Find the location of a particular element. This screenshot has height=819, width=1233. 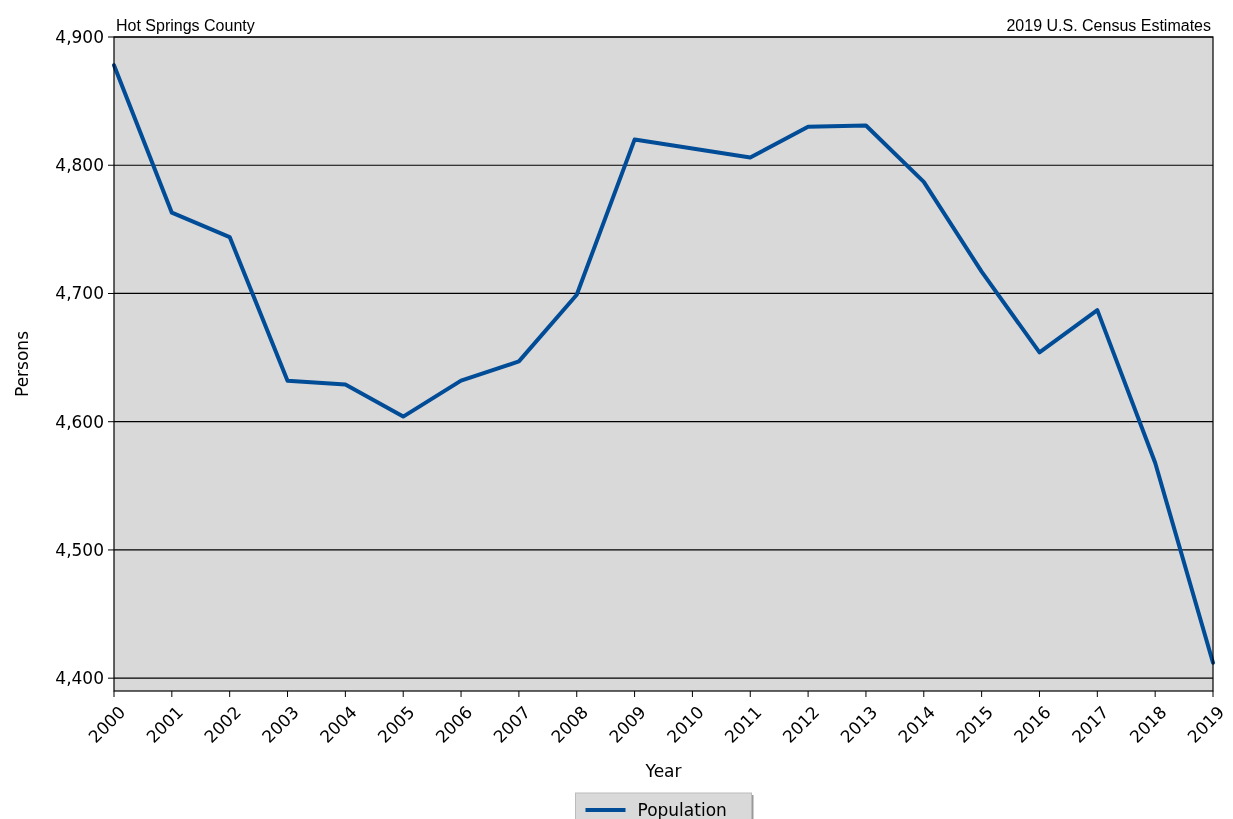

x-axis-title: Year is located at coordinates (663, 771).